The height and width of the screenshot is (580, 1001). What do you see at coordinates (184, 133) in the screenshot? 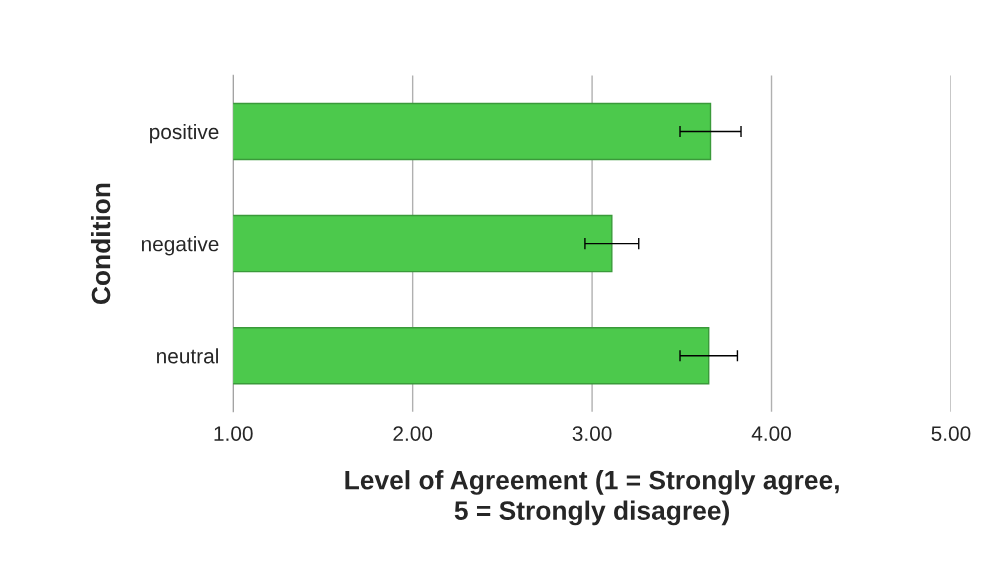
I see `y-tick-label: positive` at bounding box center [184, 133].